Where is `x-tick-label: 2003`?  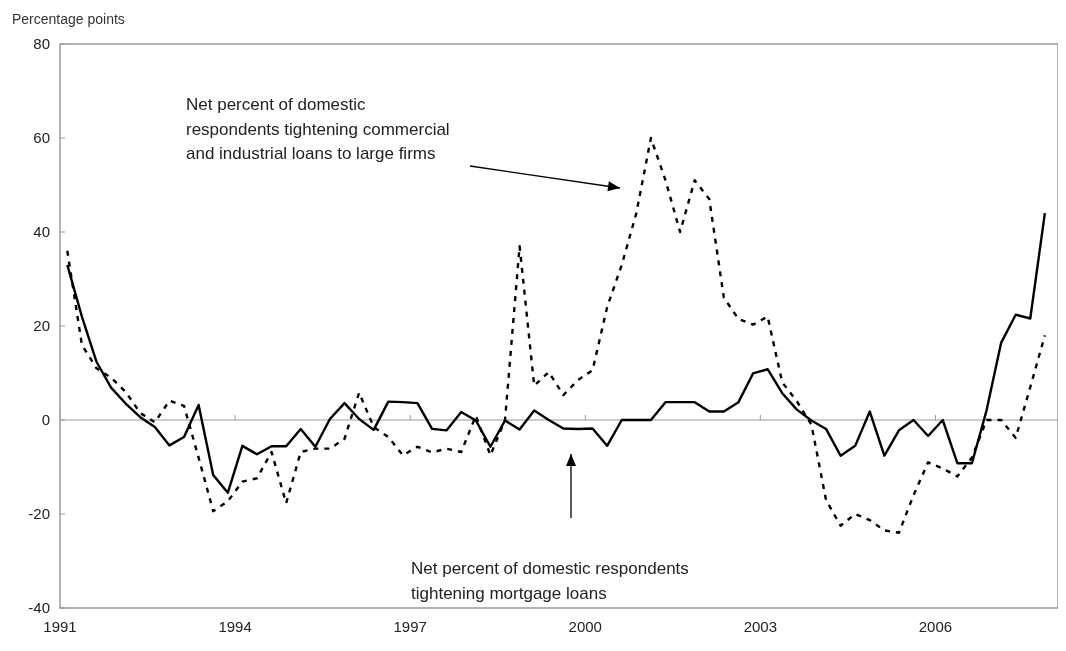
x-tick-label: 2003 is located at coordinates (760, 626).